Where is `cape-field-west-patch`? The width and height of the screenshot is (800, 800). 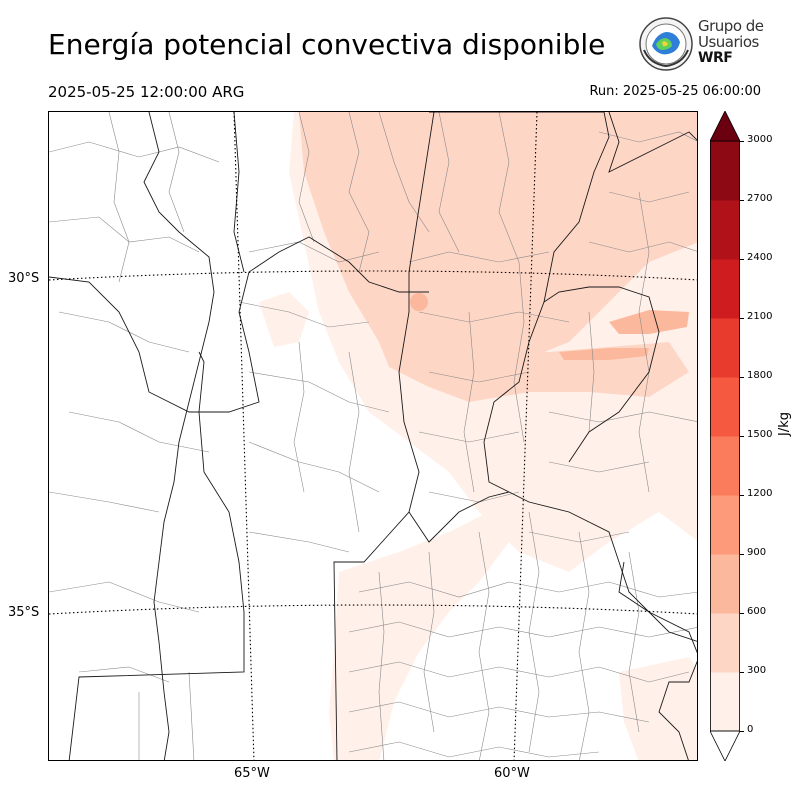
cape-field-west-patch is located at coordinates (284, 319).